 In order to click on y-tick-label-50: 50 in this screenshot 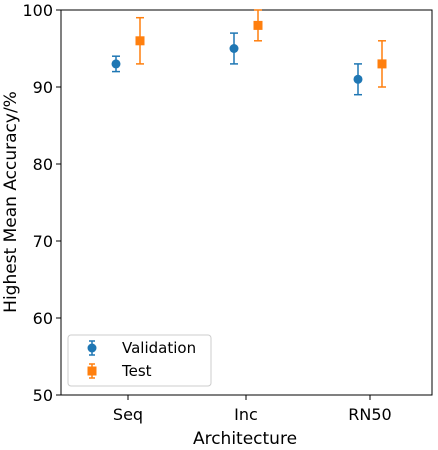, I will do `click(43, 395)`.